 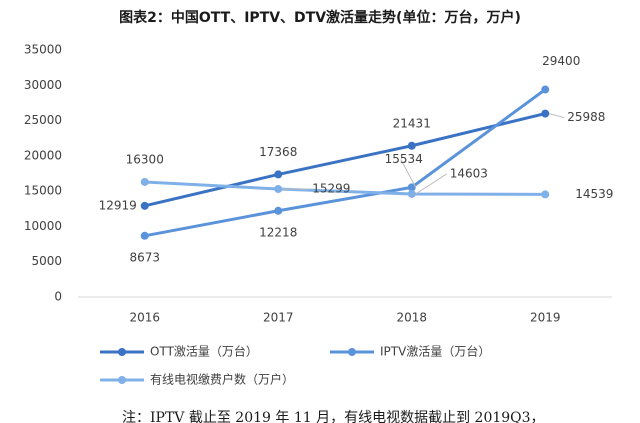 I want to click on y-tick-label: 35000, so click(x=43, y=50).